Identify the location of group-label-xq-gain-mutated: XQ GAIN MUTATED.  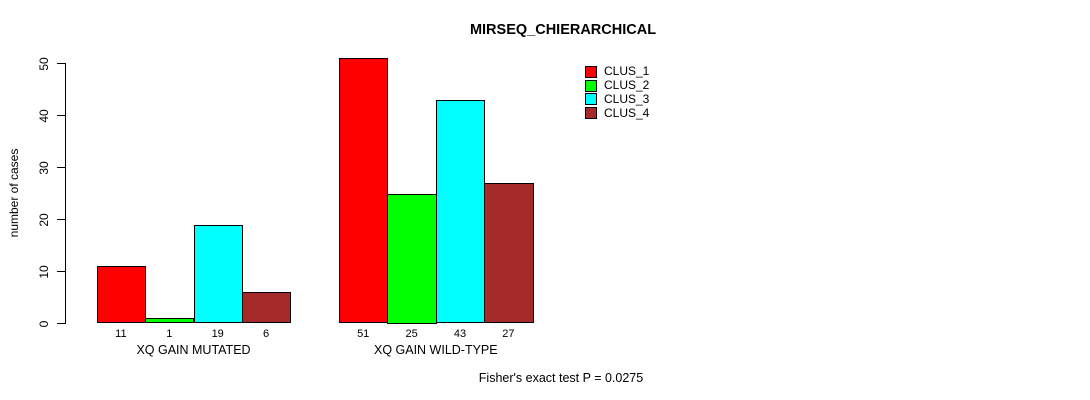
(193, 350).